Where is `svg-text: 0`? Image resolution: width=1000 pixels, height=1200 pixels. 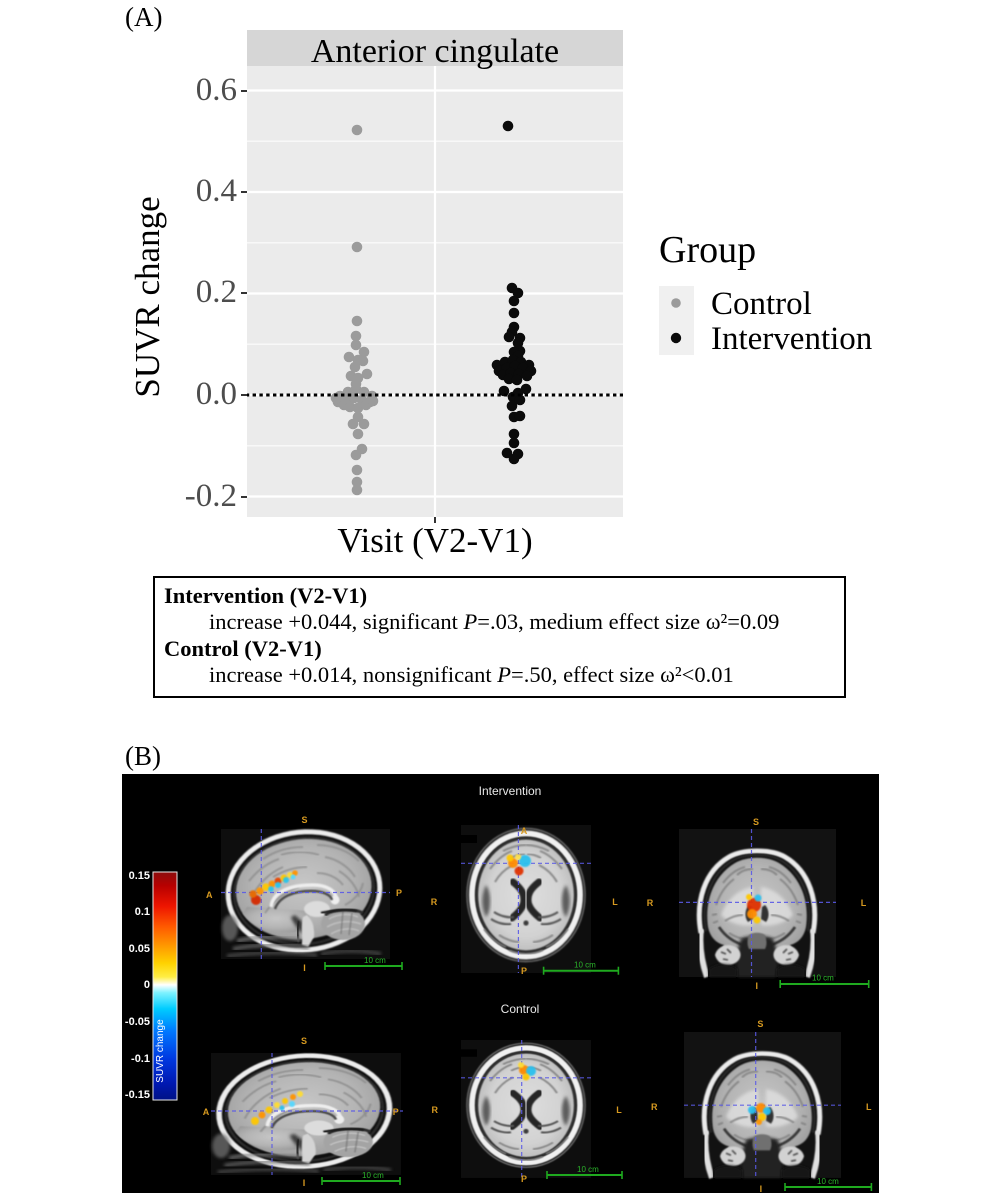
svg-text: 0 is located at coordinates (147, 985).